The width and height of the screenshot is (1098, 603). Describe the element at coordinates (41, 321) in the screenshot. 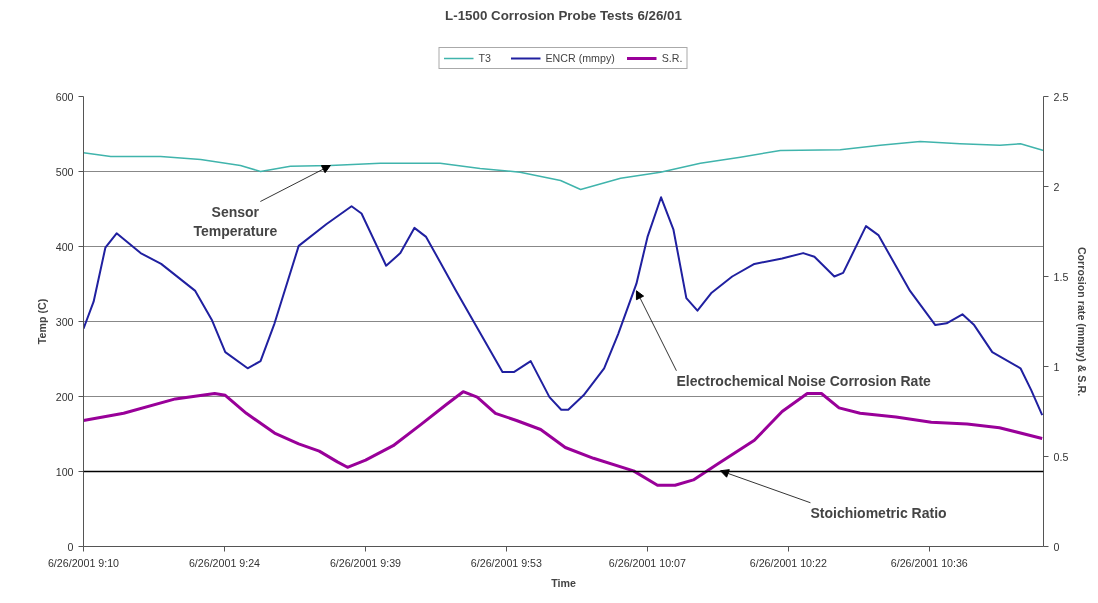

I see `y-axis-title: Temp (C)` at that location.